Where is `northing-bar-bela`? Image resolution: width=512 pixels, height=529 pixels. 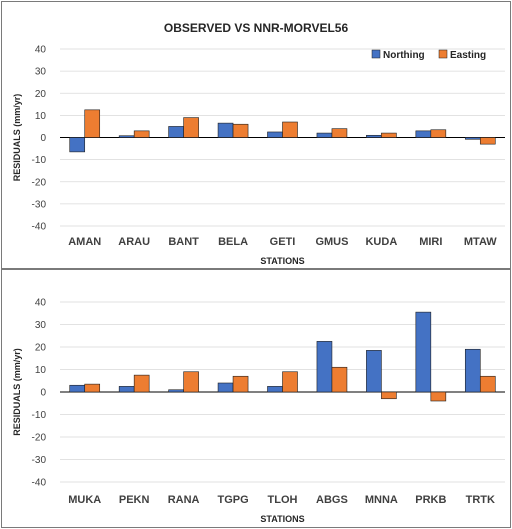
northing-bar-bela is located at coordinates (225, 130).